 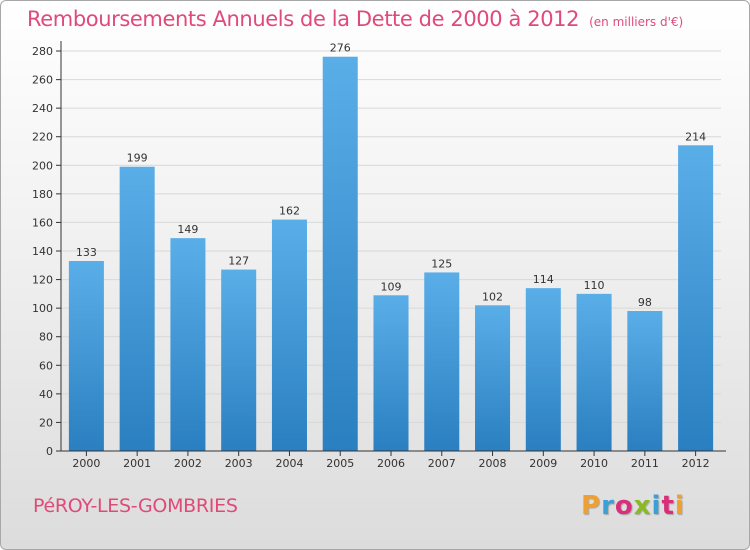 What do you see at coordinates (289, 463) in the screenshot?
I see `x-tick-label: 2004` at bounding box center [289, 463].